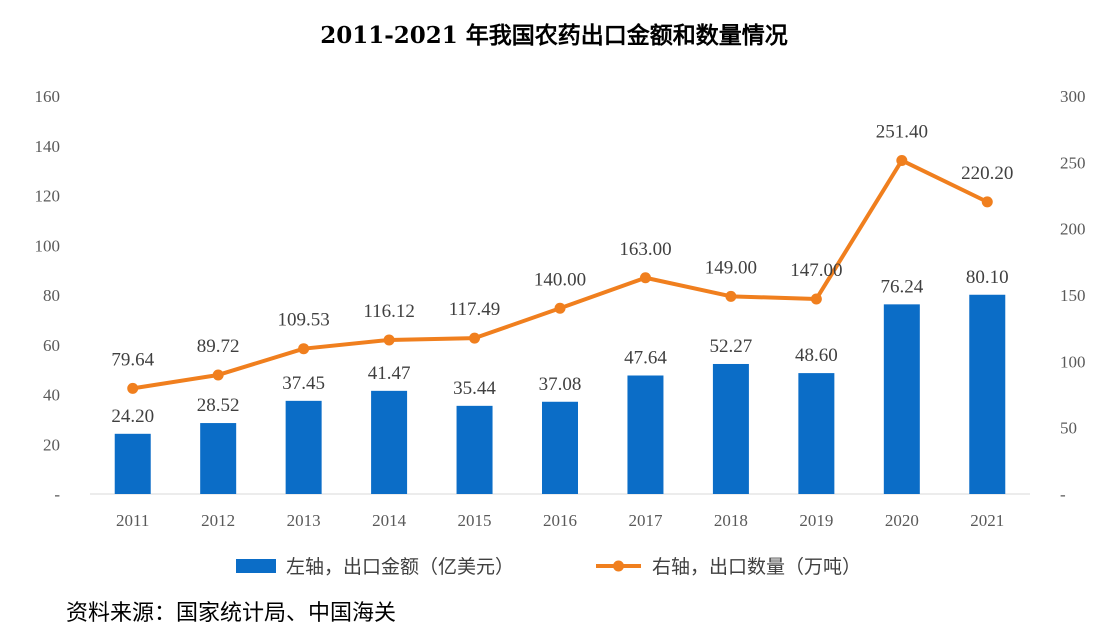 This screenshot has width=1108, height=642. What do you see at coordinates (987, 173) in the screenshot?
I see `line-data-label: 220.20` at bounding box center [987, 173].